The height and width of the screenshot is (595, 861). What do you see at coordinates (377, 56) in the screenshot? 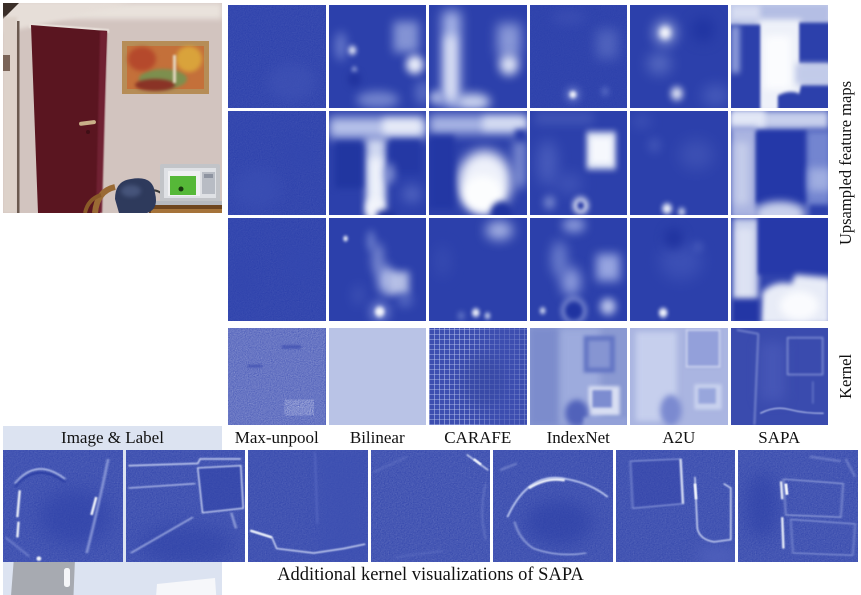
I see `feature-map-bilinear-row1` at bounding box center [377, 56].